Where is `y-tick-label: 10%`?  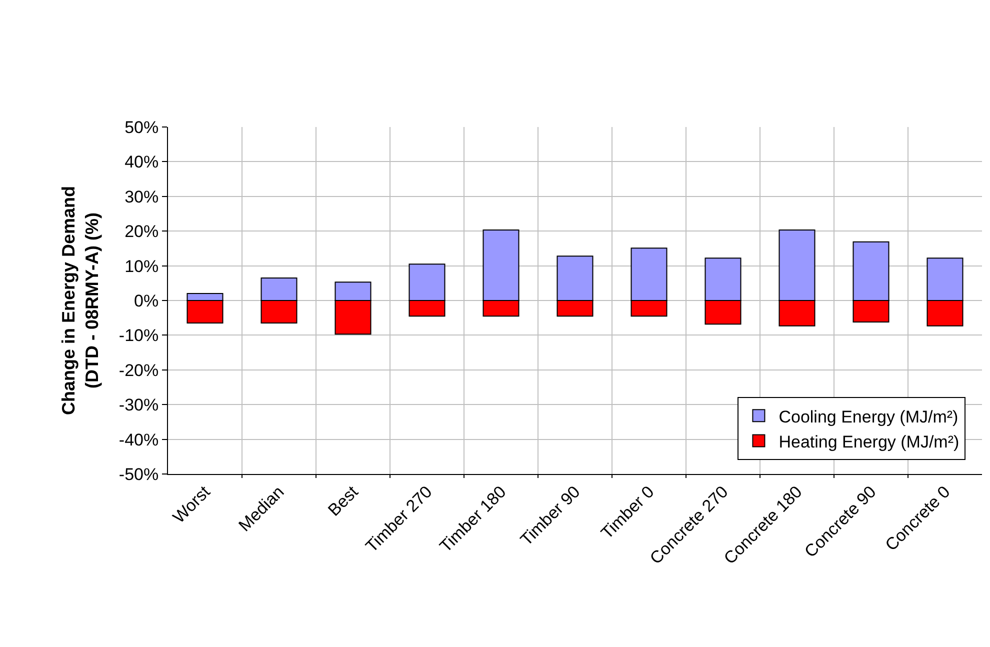
y-tick-label: 10% is located at coordinates (141, 266).